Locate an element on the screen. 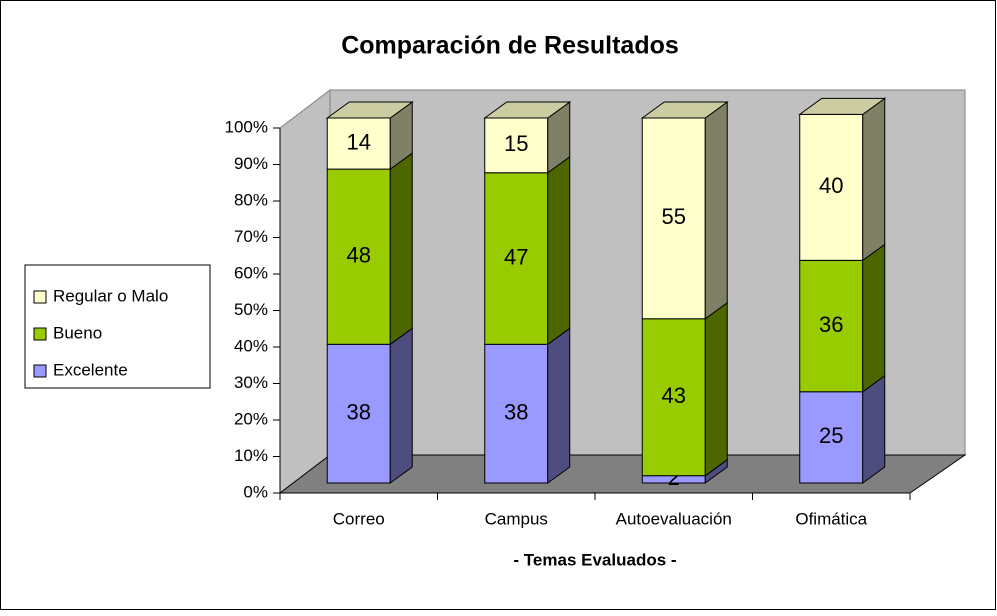  y-tick-label: 10% is located at coordinates (251, 455).